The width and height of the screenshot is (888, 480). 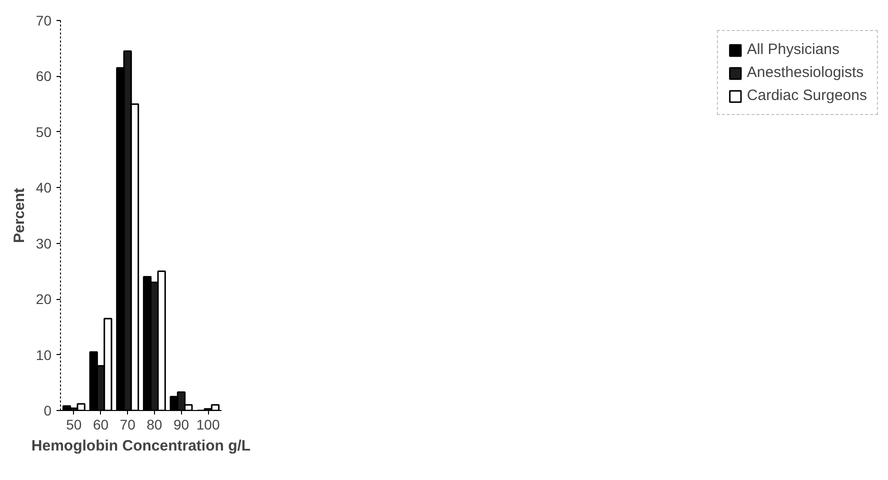 I want to click on legend-label: Cardiac Surgeons, so click(x=806, y=95).